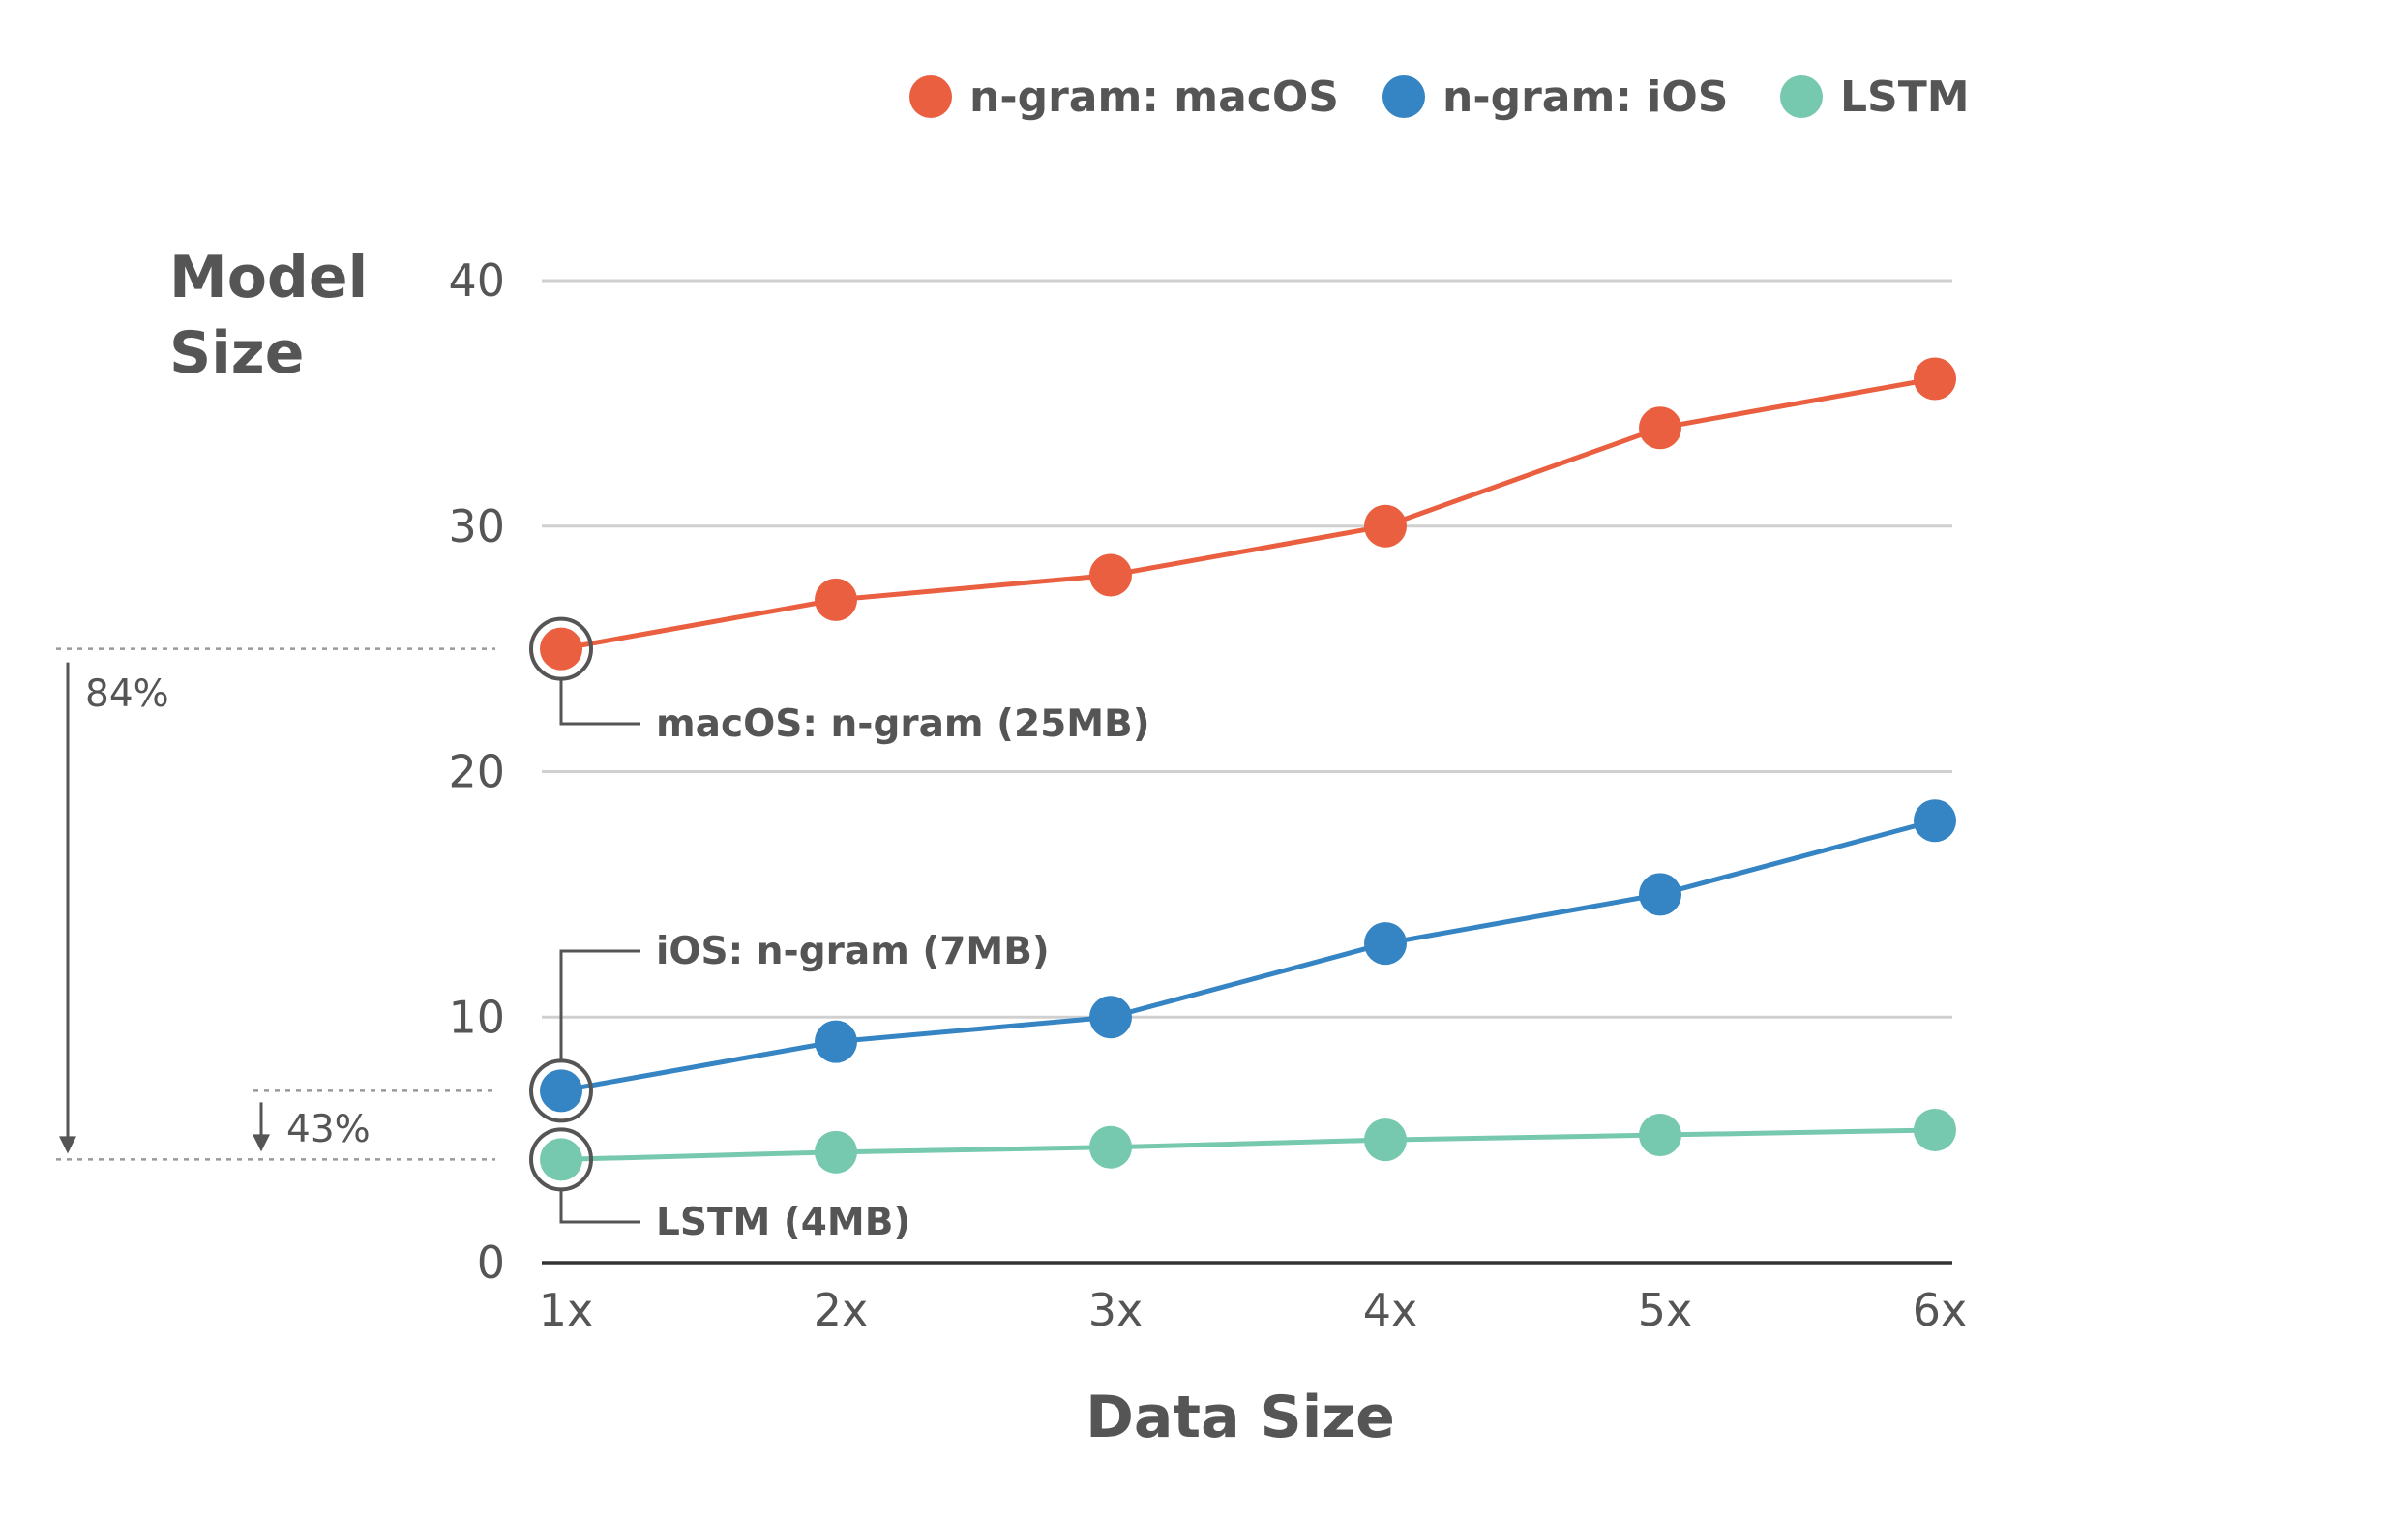 This screenshot has width=2408, height=1520. What do you see at coordinates (853, 951) in the screenshot?
I see `callout-ios-label: iOS: n-gram (7MB)` at bounding box center [853, 951].